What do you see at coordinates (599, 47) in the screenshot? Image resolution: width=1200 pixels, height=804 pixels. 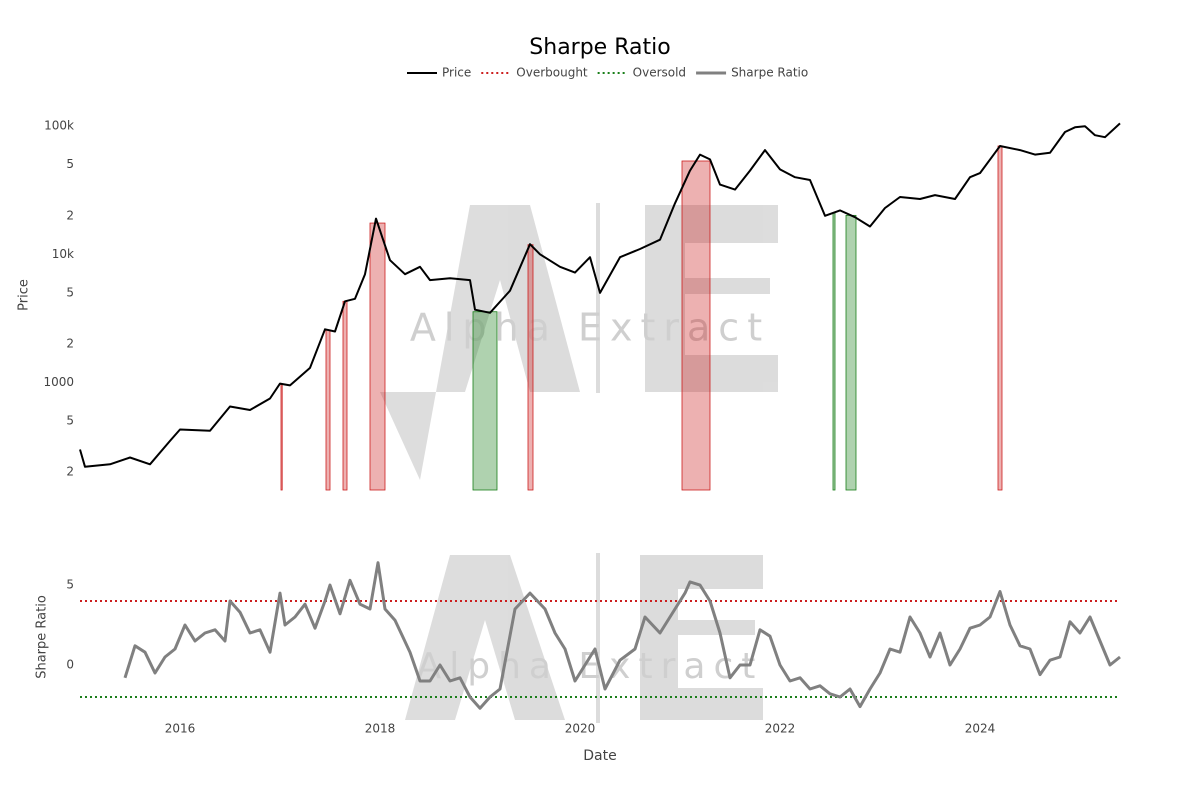 I see `chart-title: Sharpe Ratio` at bounding box center [599, 47].